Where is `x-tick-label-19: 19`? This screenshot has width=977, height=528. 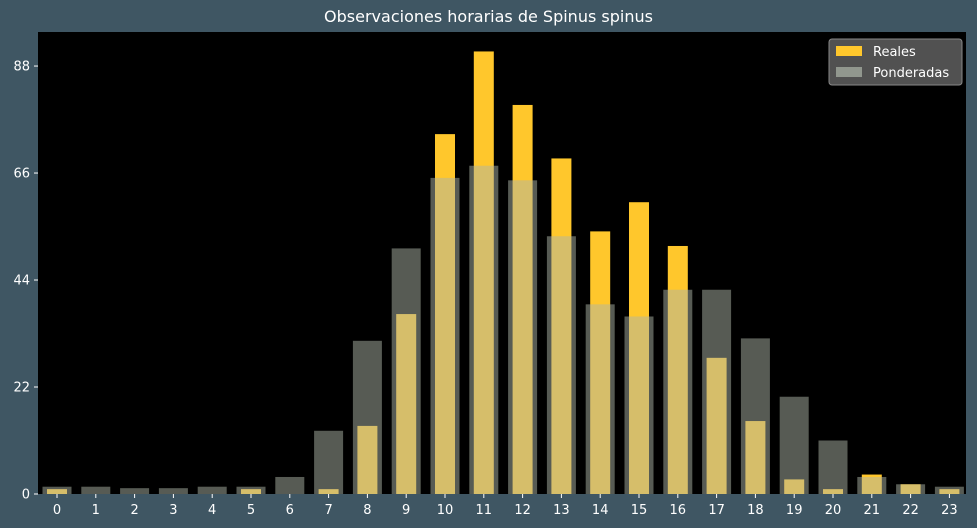 x-tick-label-19: 19 is located at coordinates (794, 510).